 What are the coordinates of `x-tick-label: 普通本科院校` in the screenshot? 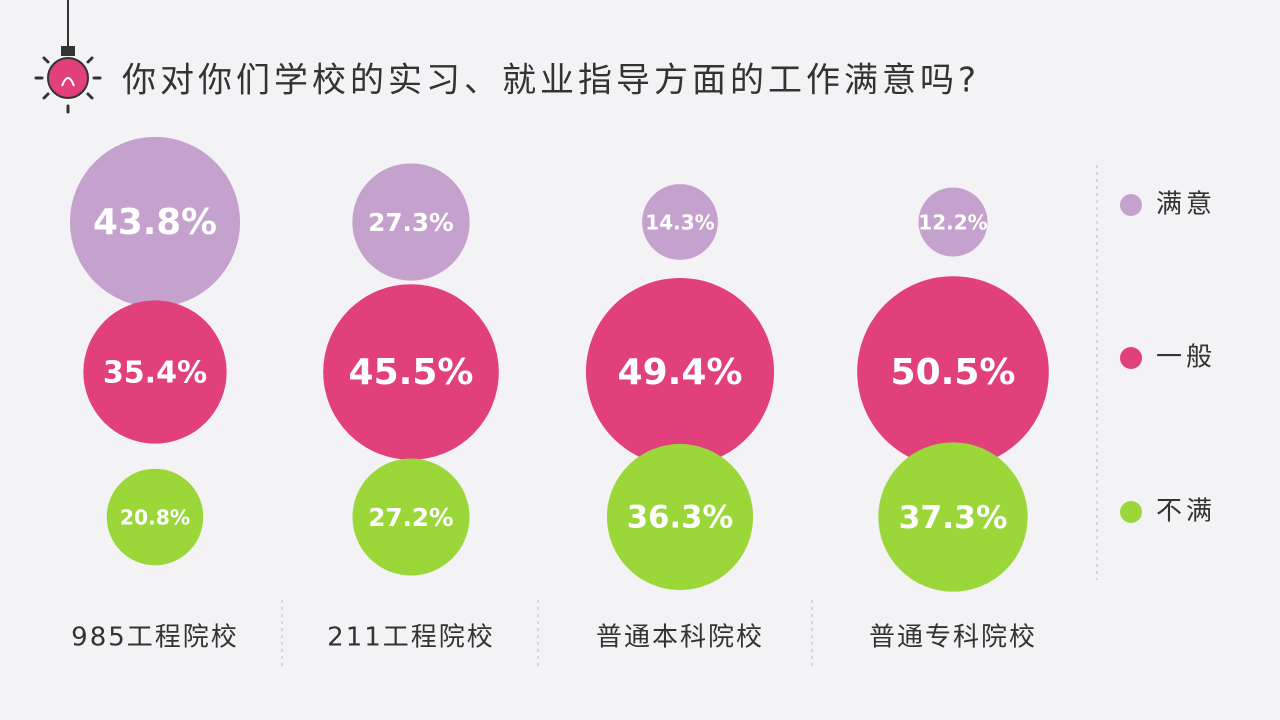 It's located at (680, 638).